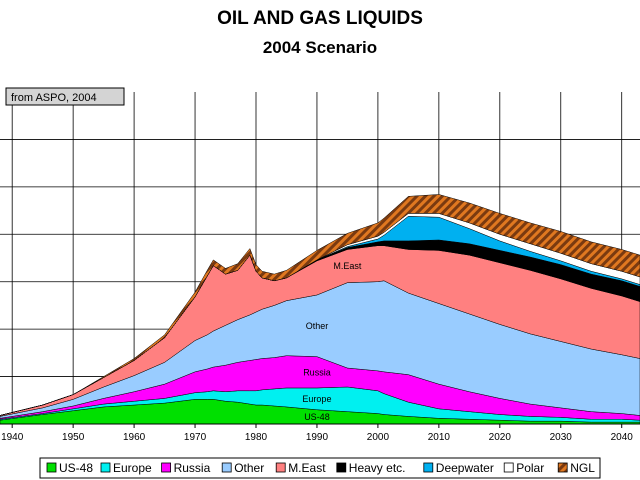 The width and height of the screenshot is (640, 480). What do you see at coordinates (166, 467) in the screenshot?
I see `legend-swatch-russia` at bounding box center [166, 467].